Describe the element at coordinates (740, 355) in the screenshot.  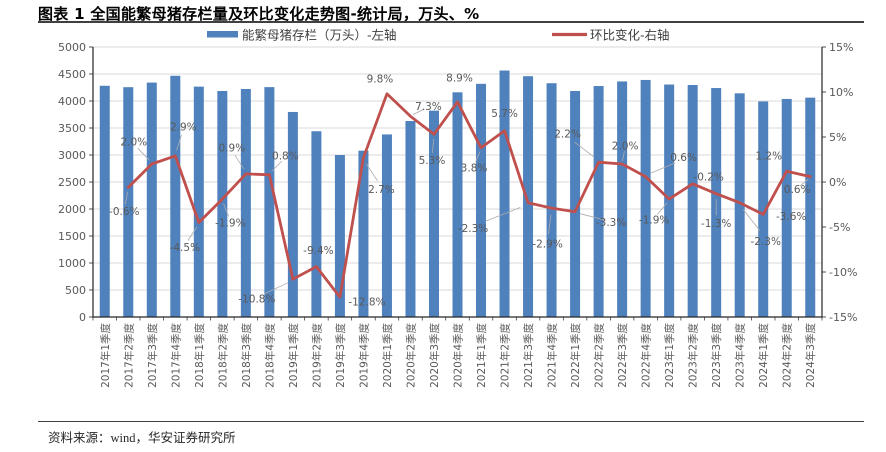
I see `x-tick-label: 2023年4季度` at that location.